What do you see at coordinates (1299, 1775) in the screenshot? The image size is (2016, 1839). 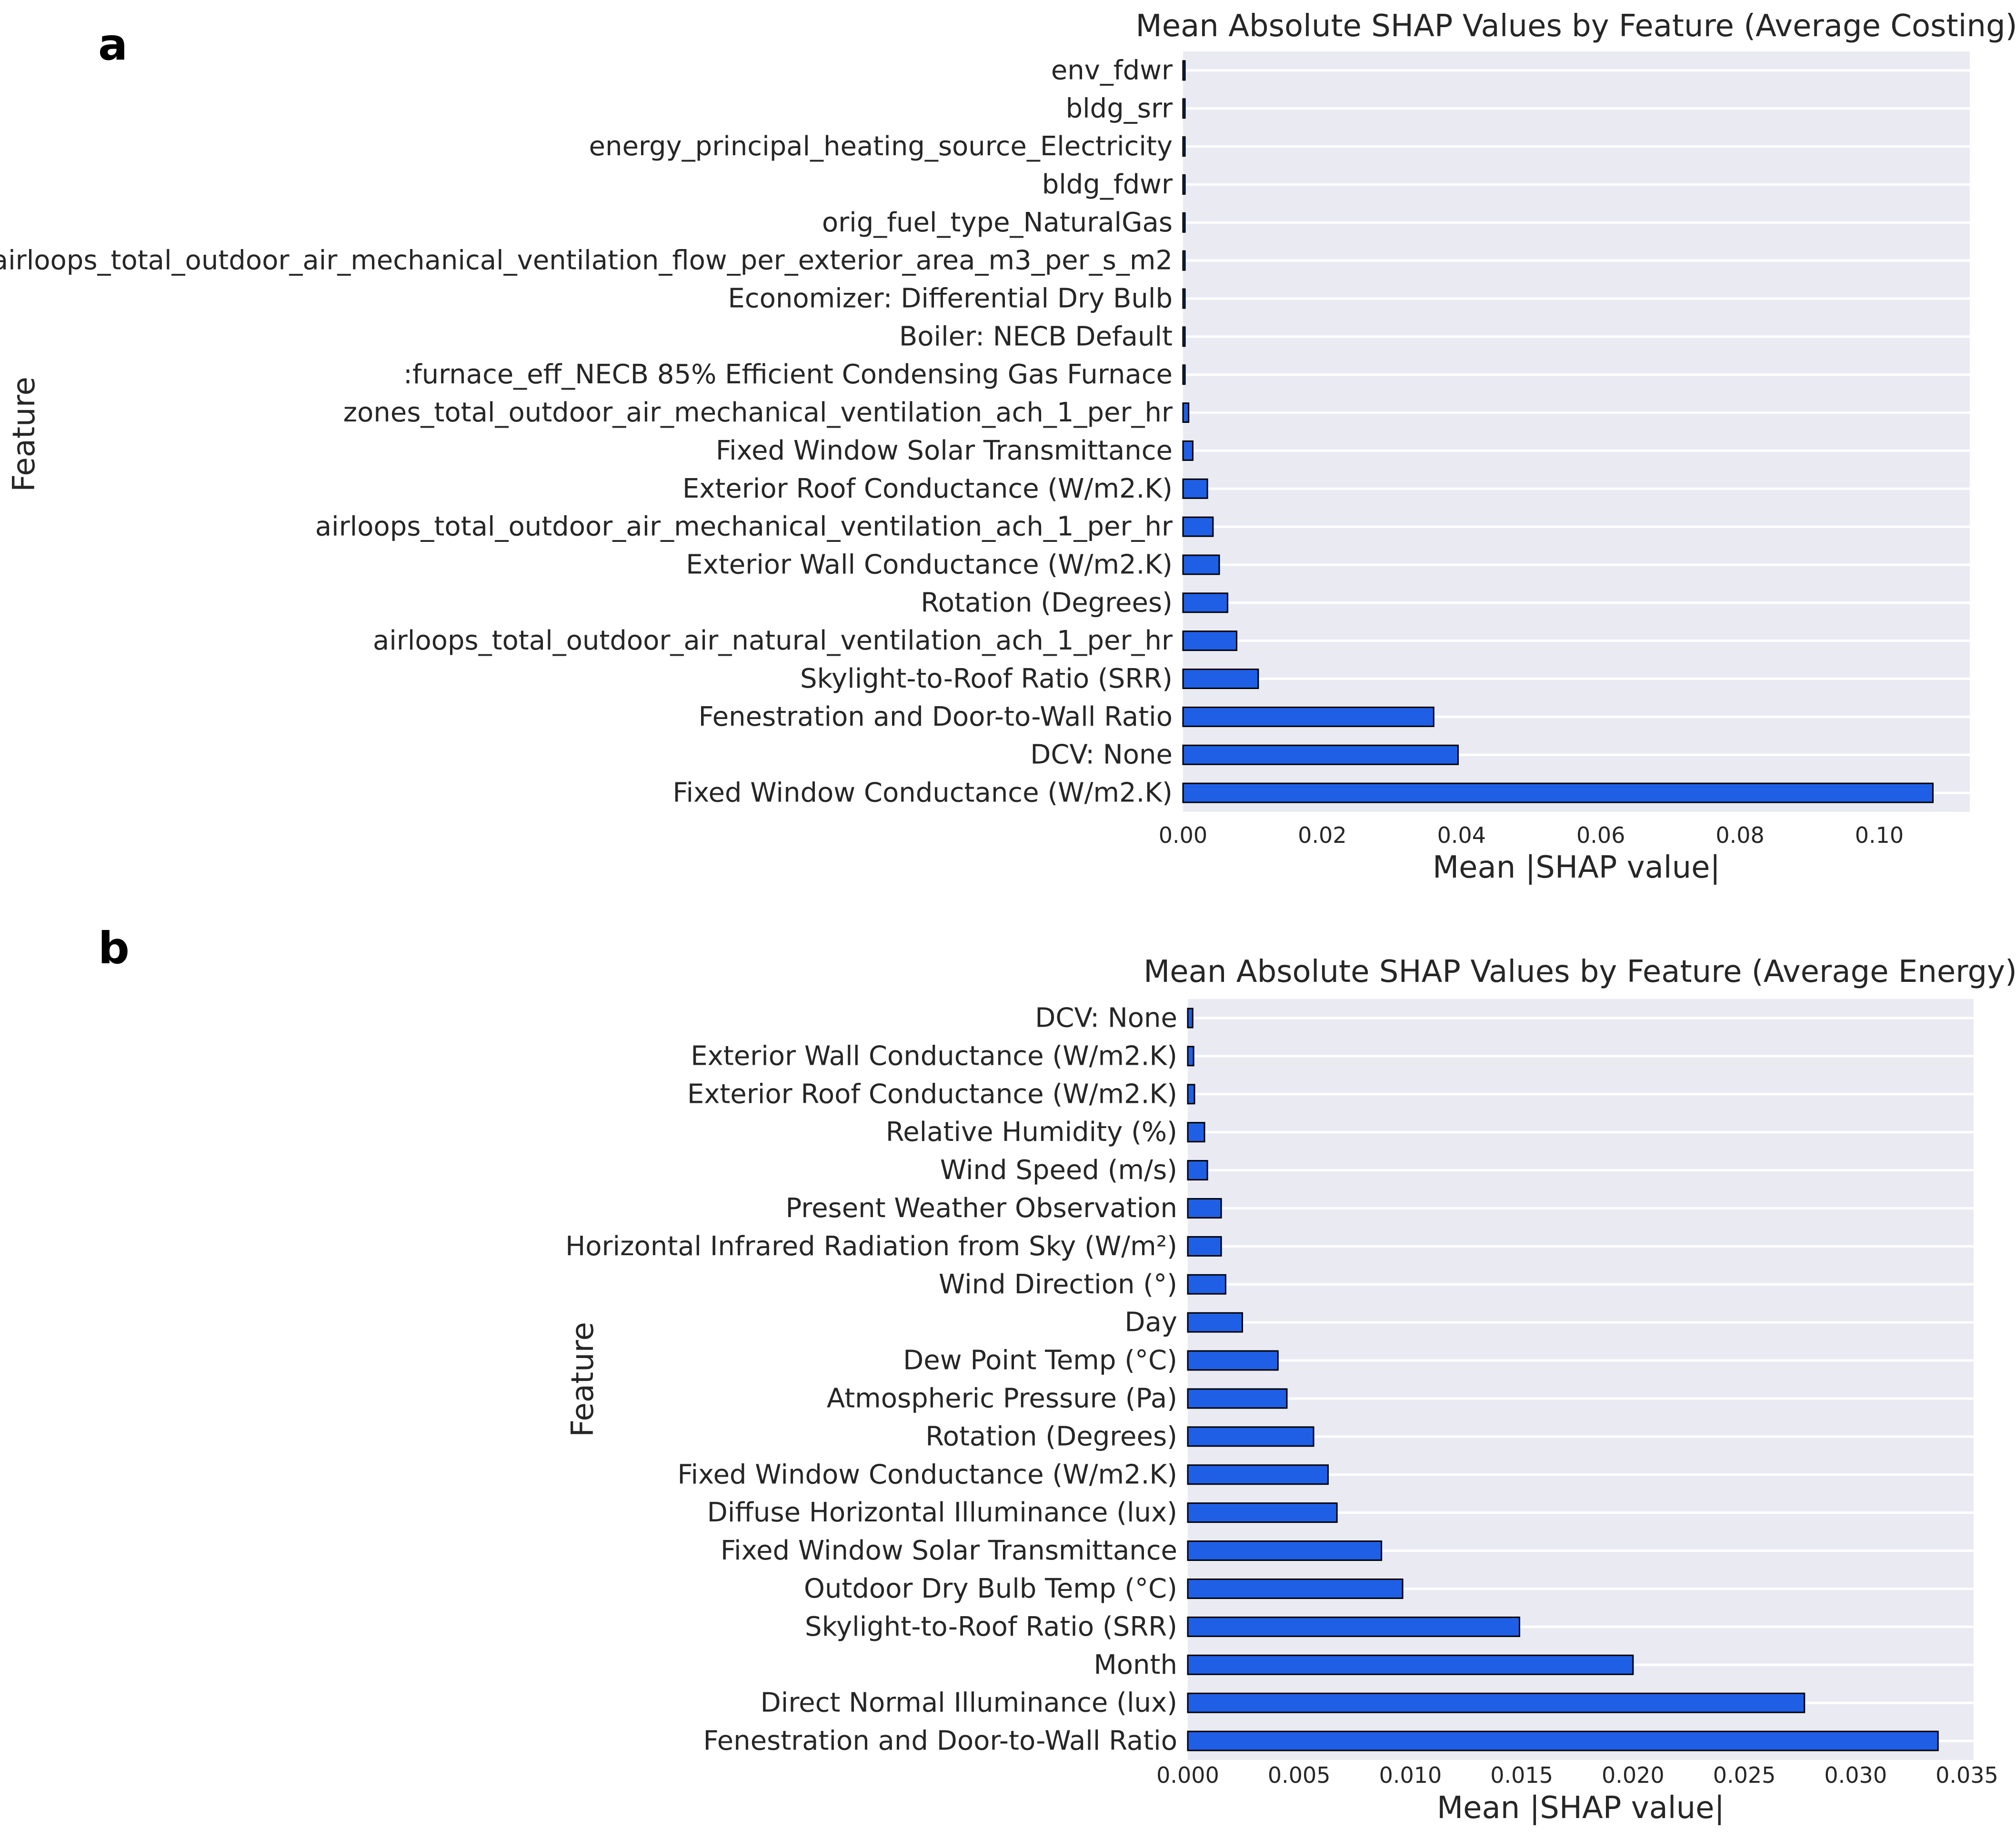 I see `x-tick-label: 0.005` at bounding box center [1299, 1775].